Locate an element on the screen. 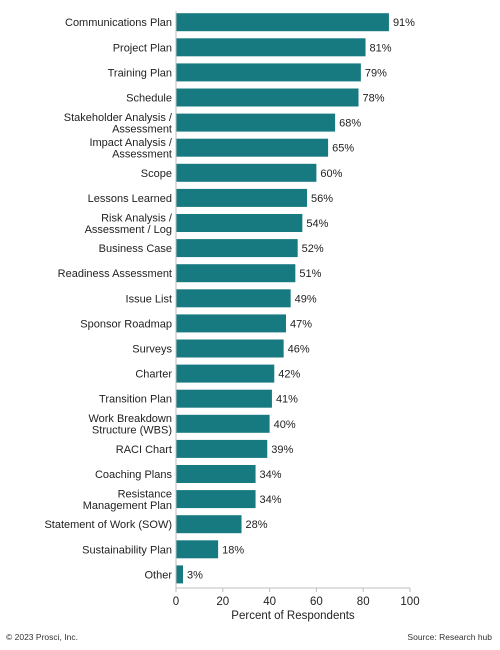 The height and width of the screenshot is (650, 500). category-label: Issue List is located at coordinates (149, 299).